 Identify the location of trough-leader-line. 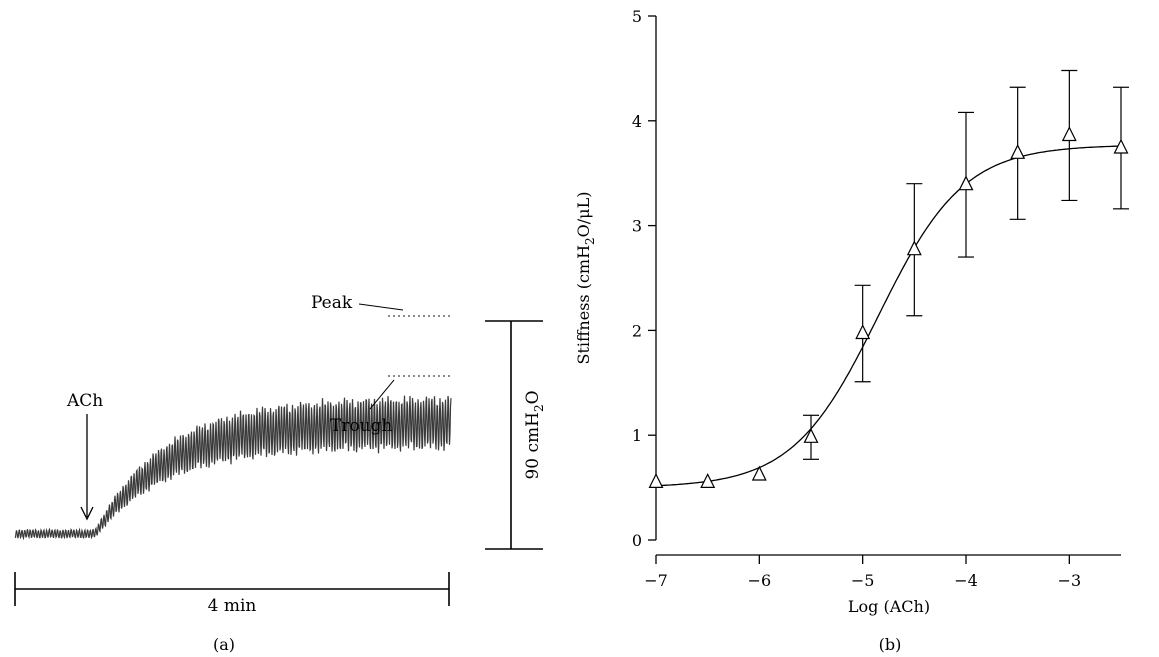
(382, 394).